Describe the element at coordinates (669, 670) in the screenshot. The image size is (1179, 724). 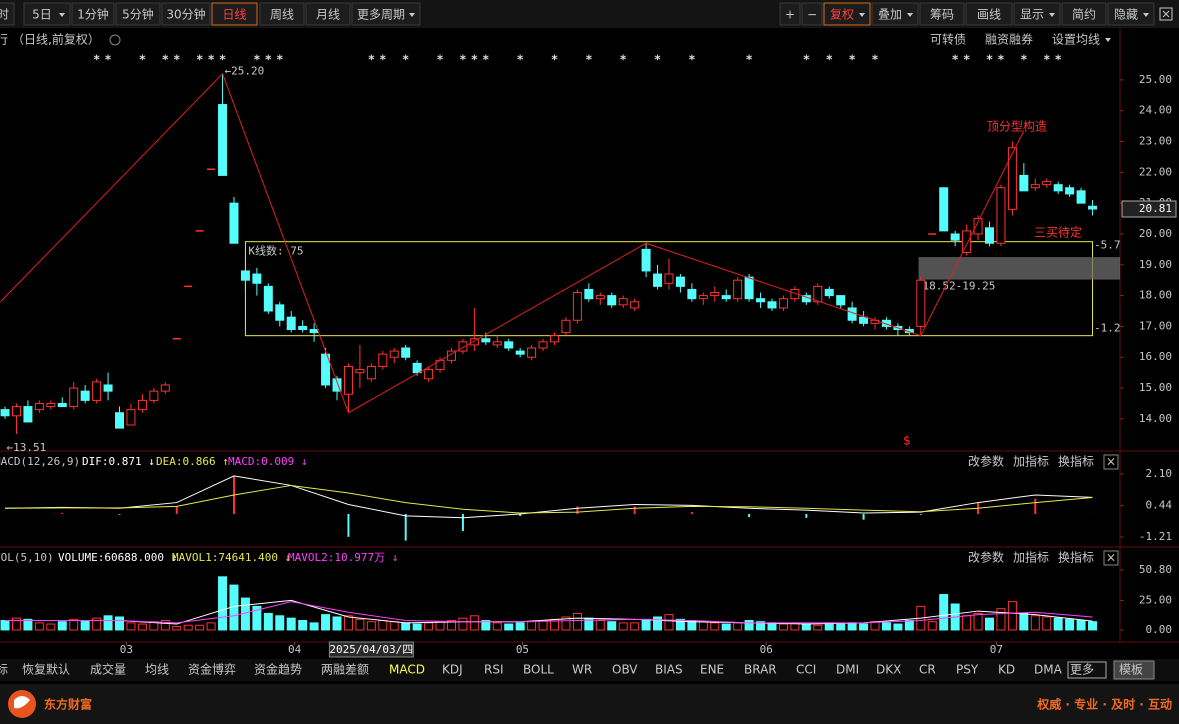
I see `tab: BIAS` at that location.